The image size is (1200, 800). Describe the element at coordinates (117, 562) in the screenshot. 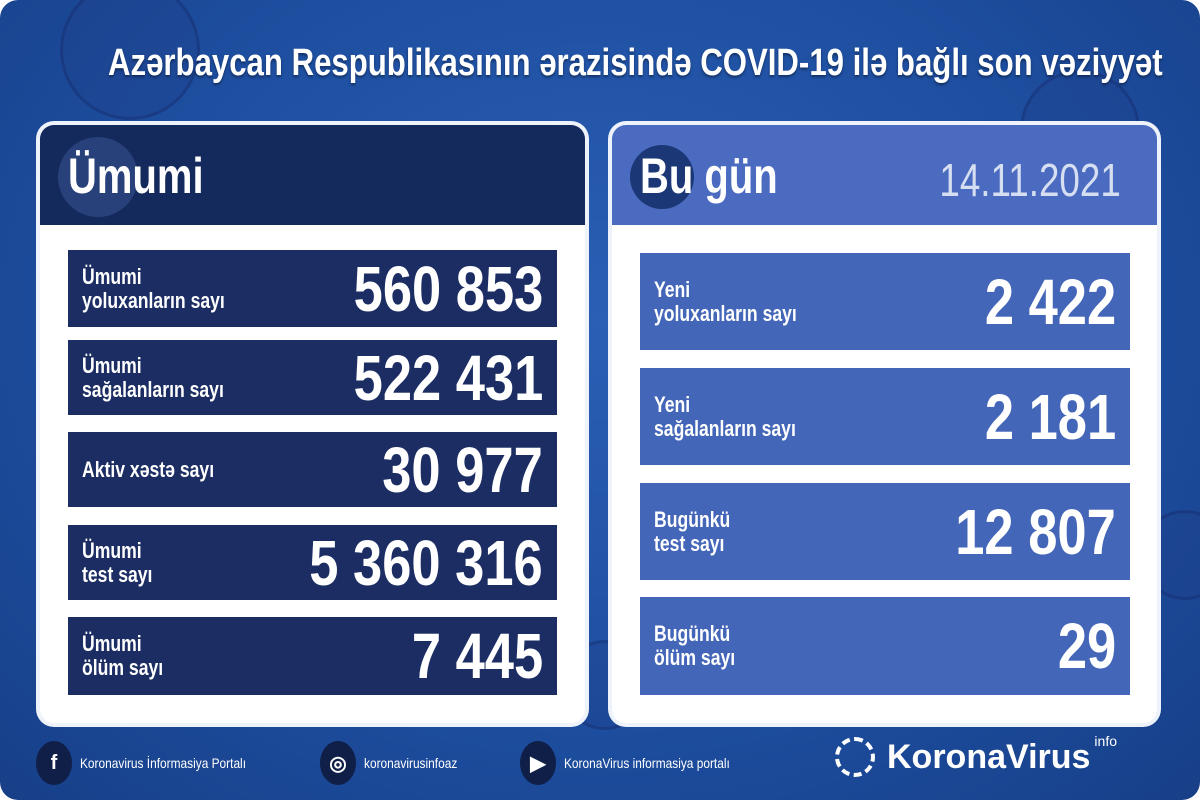

I see `stat-label: Ümumi test sayı` at that location.